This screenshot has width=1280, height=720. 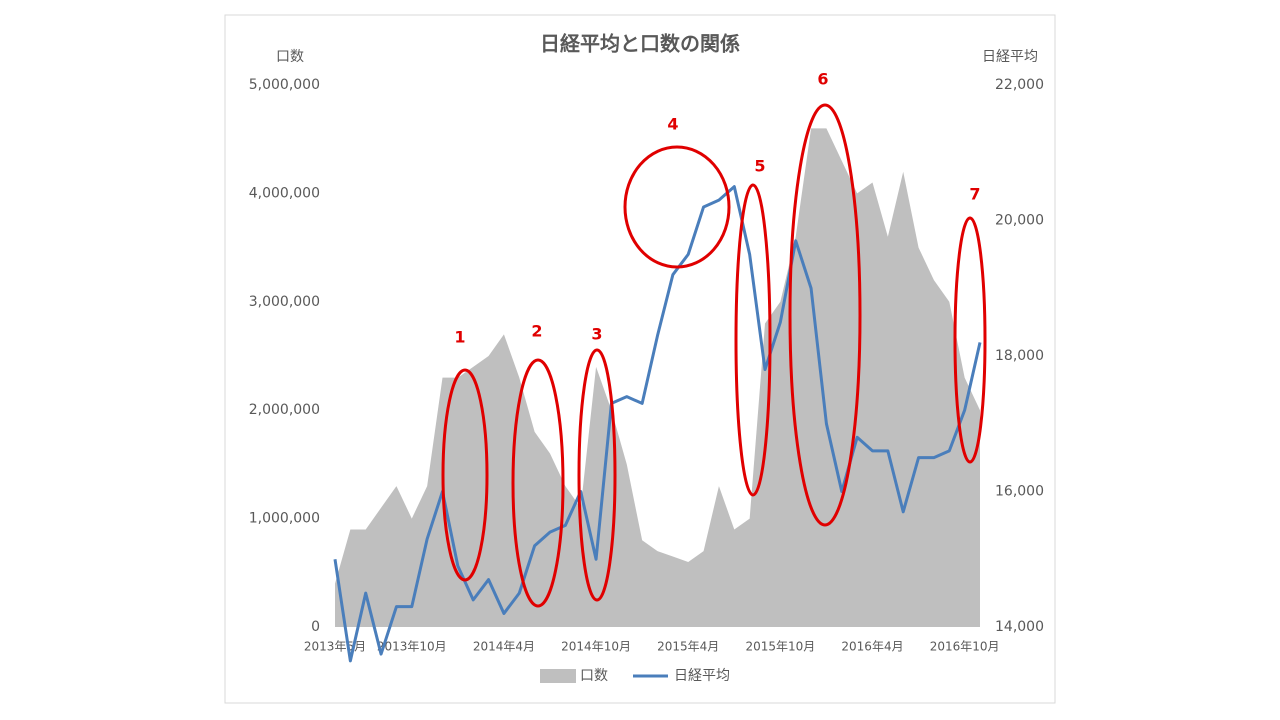 What do you see at coordinates (759, 166) in the screenshot?
I see `annotation-label: 5` at bounding box center [759, 166].